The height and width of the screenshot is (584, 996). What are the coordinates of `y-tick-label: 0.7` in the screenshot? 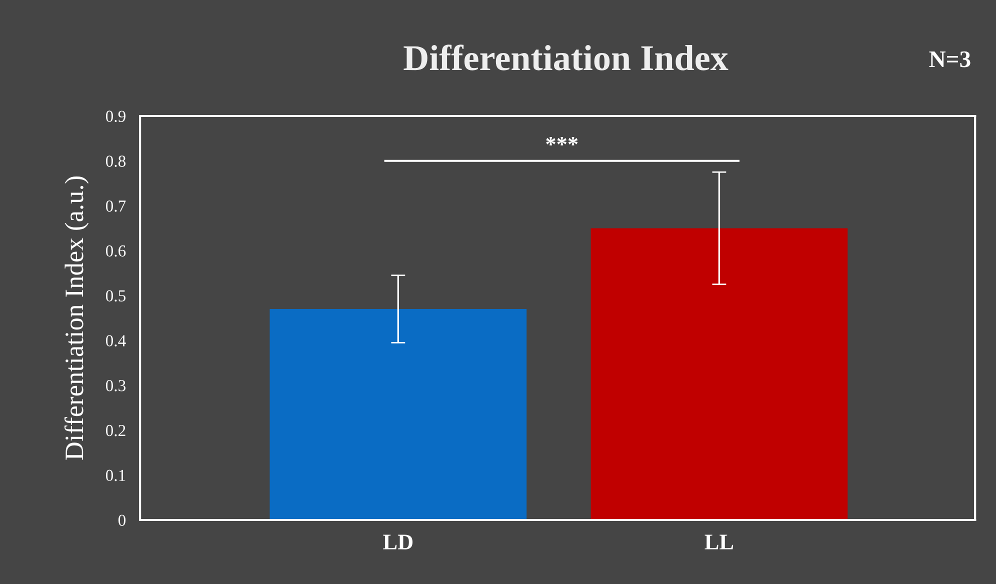 It's located at (116, 206).